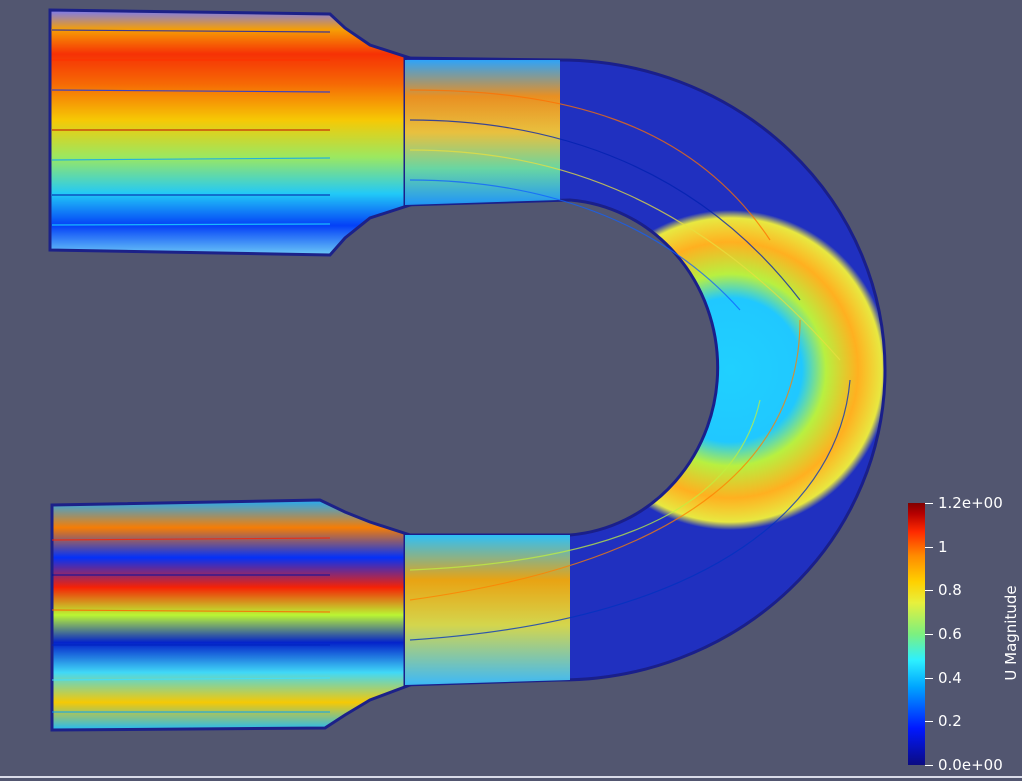 The image size is (1022, 781). What do you see at coordinates (231, 615) in the screenshot?
I see `lower-outlet-pipe` at bounding box center [231, 615].